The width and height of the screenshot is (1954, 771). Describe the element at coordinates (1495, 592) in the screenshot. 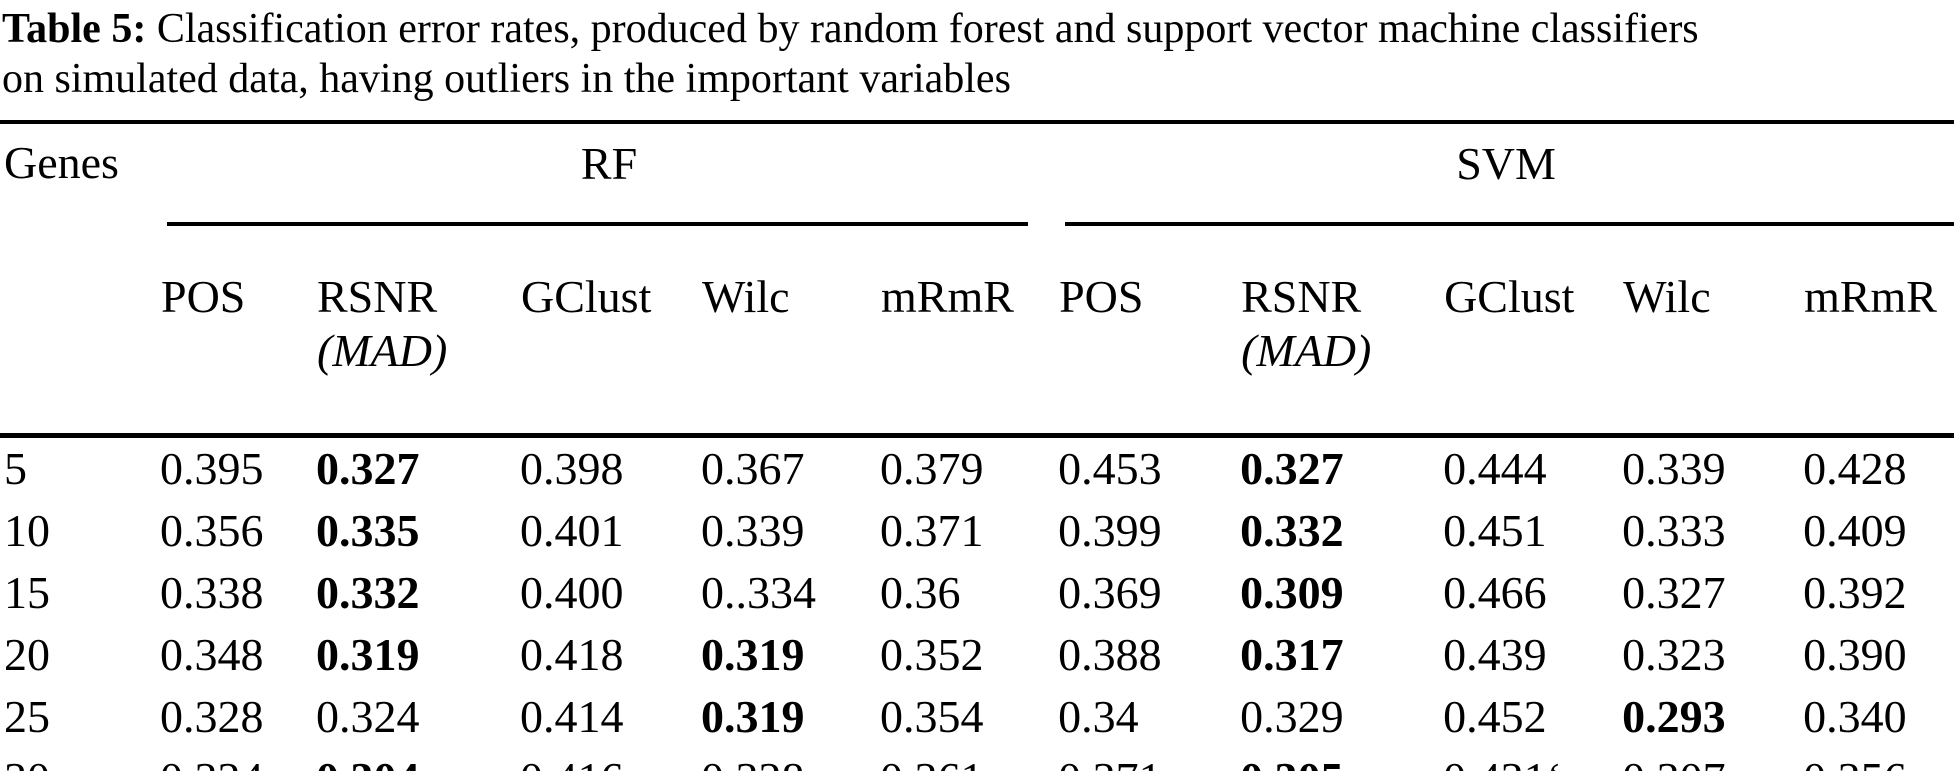

I see `cell-svm-gclust: 0.466` at that location.